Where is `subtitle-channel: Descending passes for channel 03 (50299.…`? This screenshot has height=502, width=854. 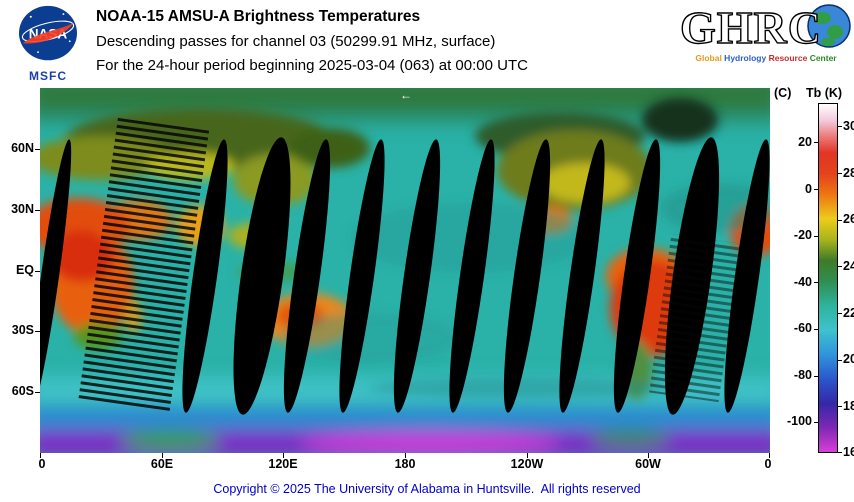
subtitle-channel: Descending passes for channel 03 (50299.… is located at coordinates (296, 41).